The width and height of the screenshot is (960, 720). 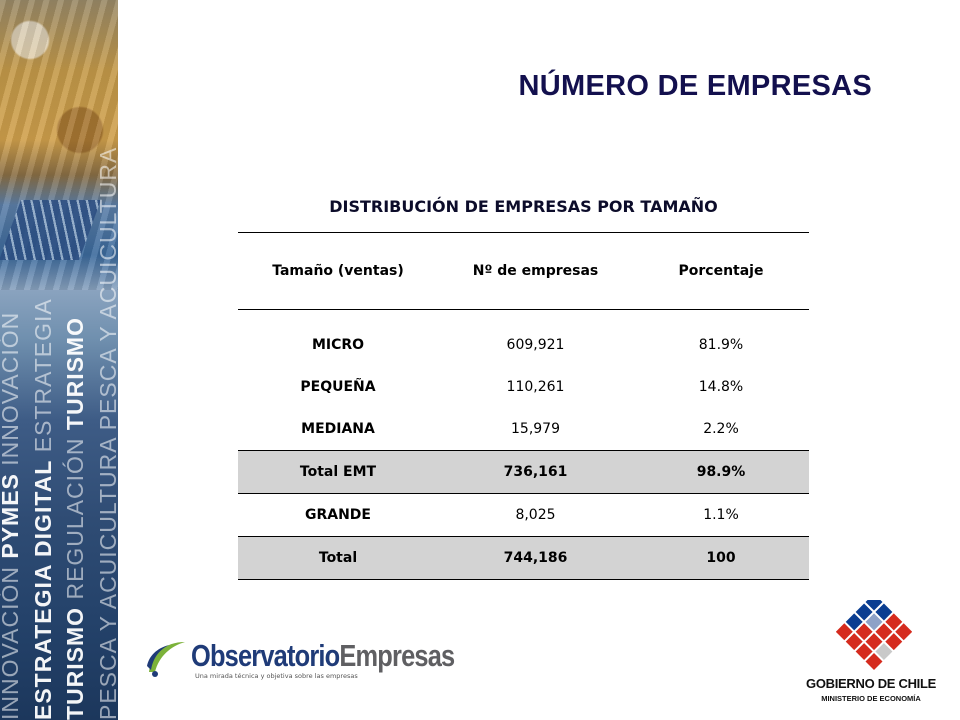 What do you see at coordinates (535, 472) in the screenshot?
I see `cell-count: 736,161` at bounding box center [535, 472].